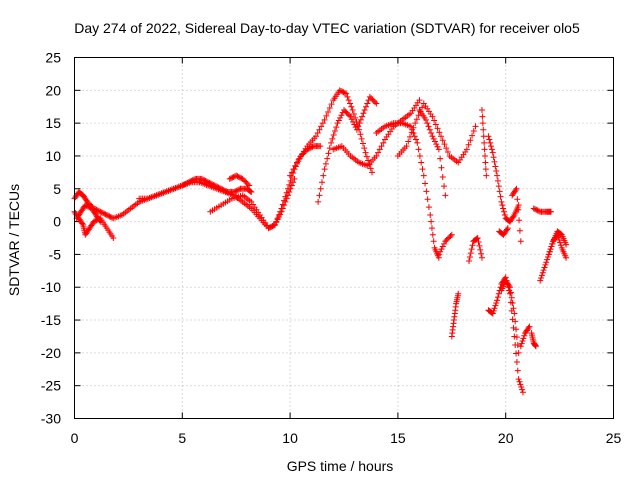  I want to click on series-arc16, so click(484, 143).